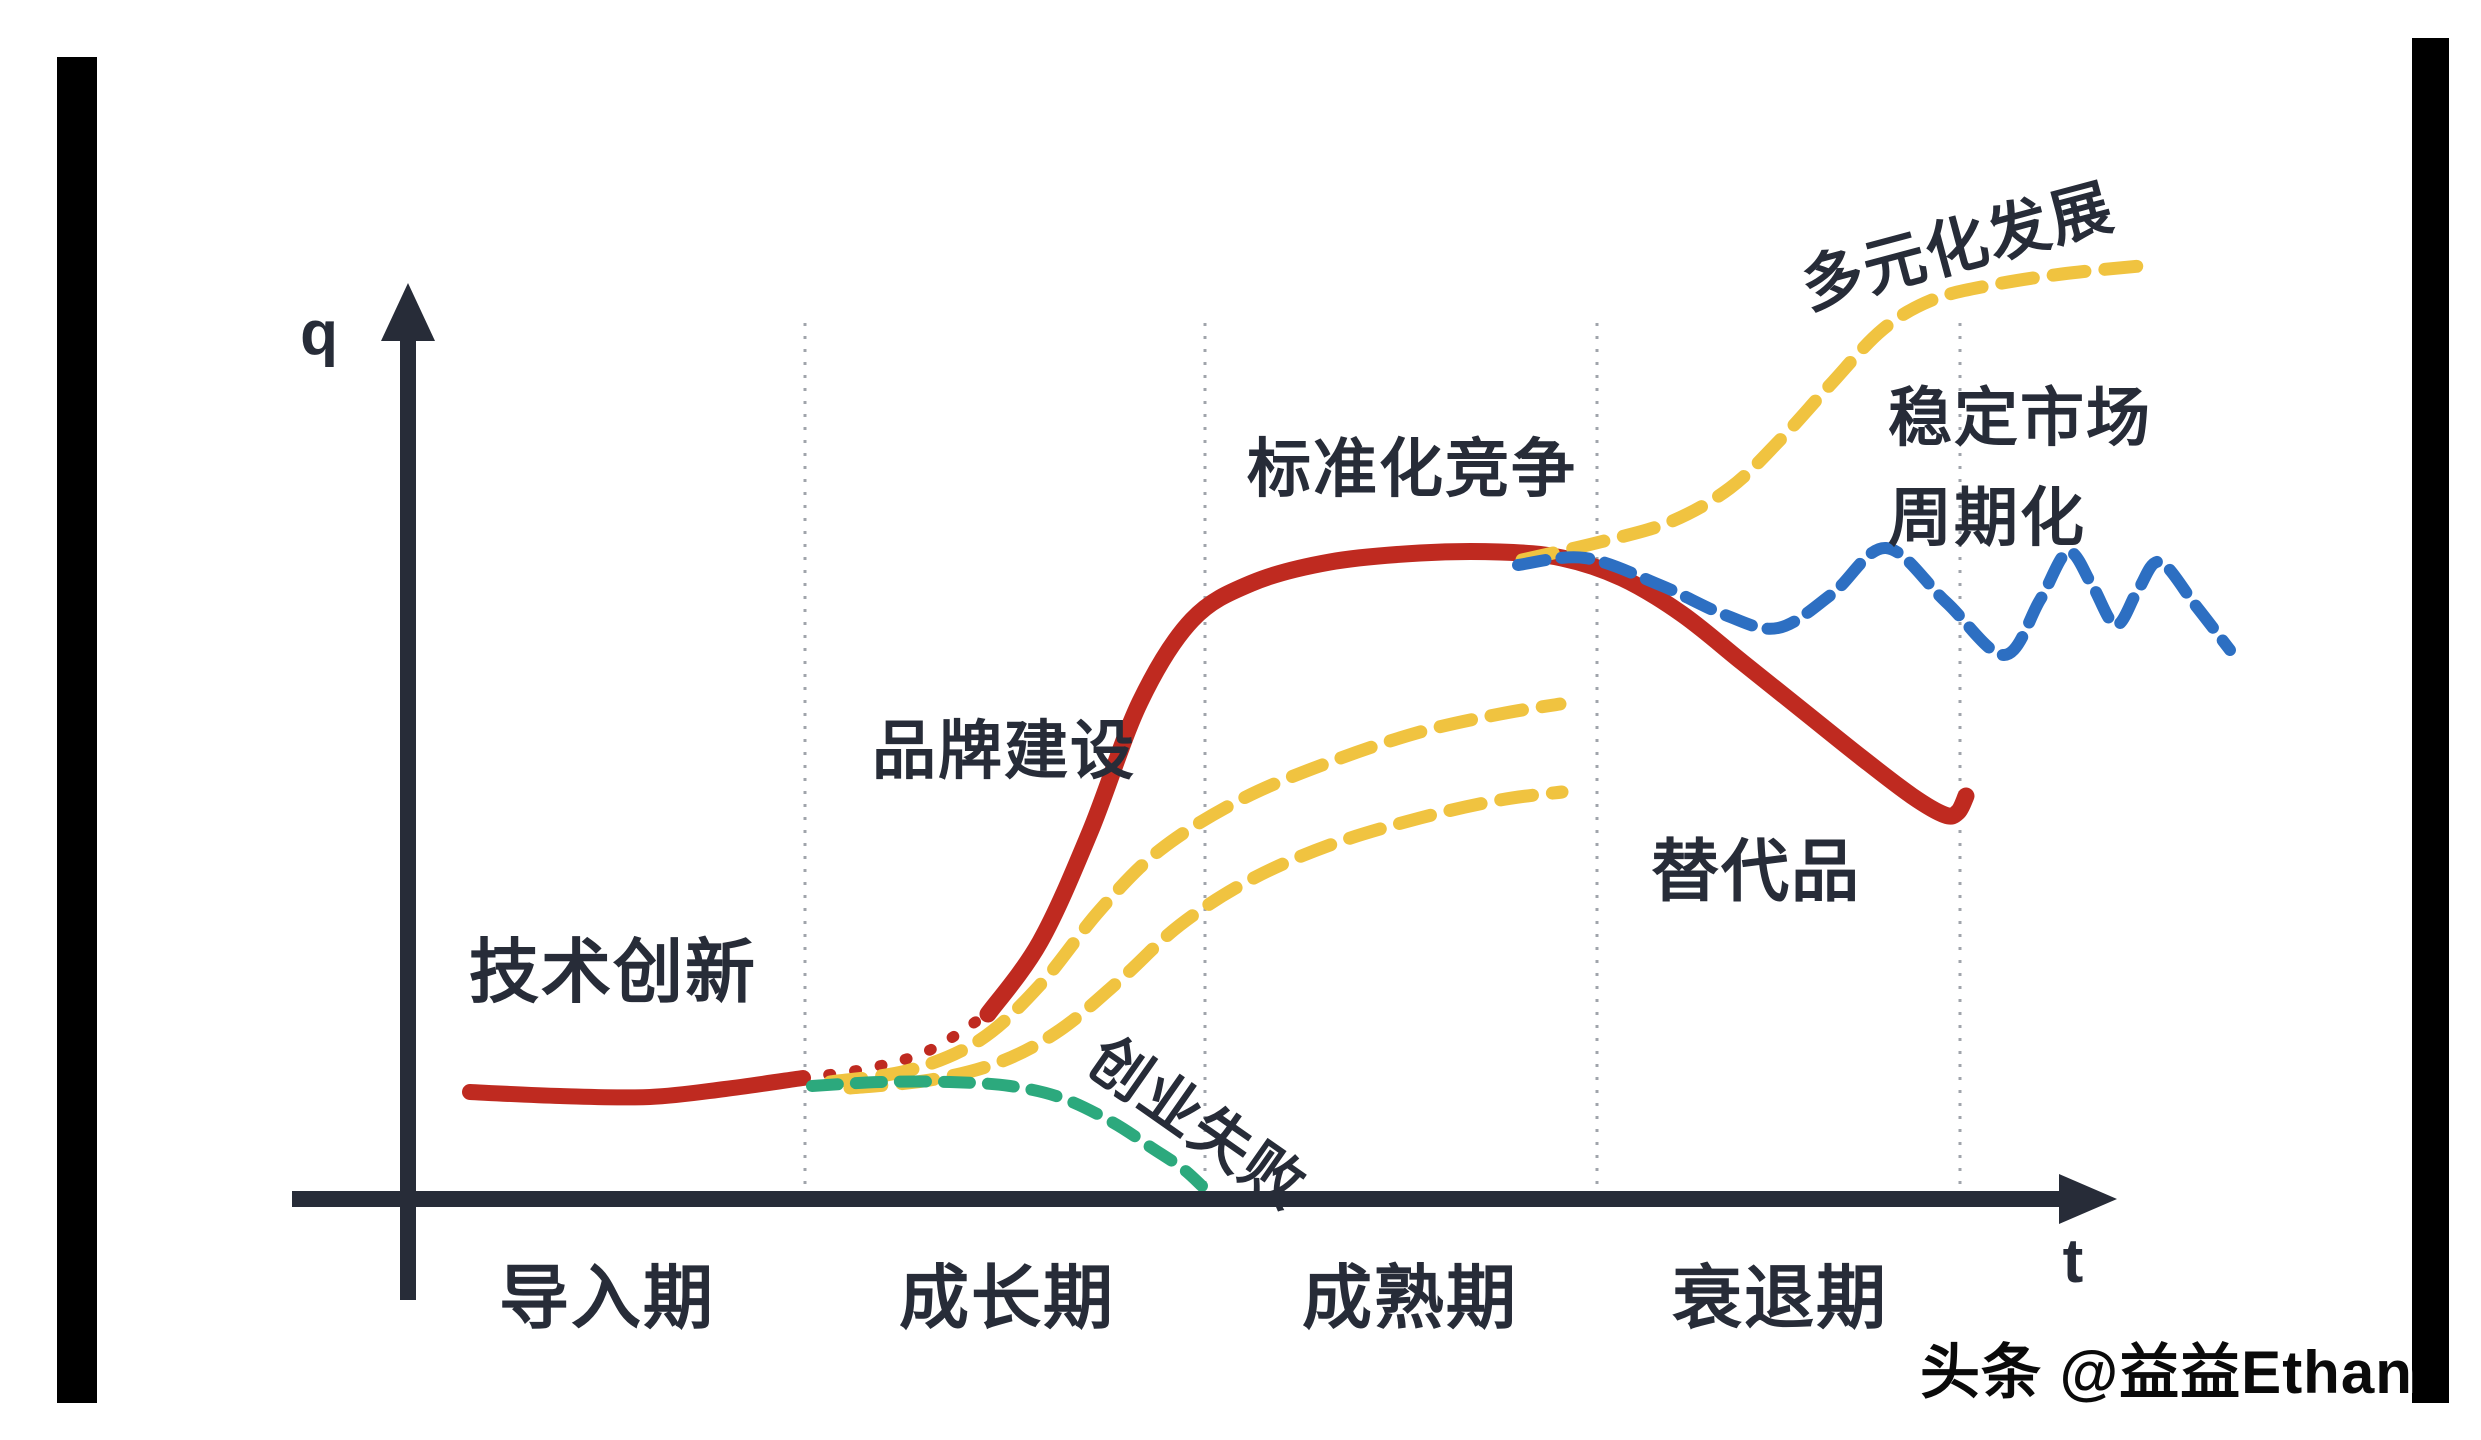 This screenshot has width=2481, height=1440. Describe the element at coordinates (1206, 940) in the screenshot. I see `curve-brand-lower` at that location.